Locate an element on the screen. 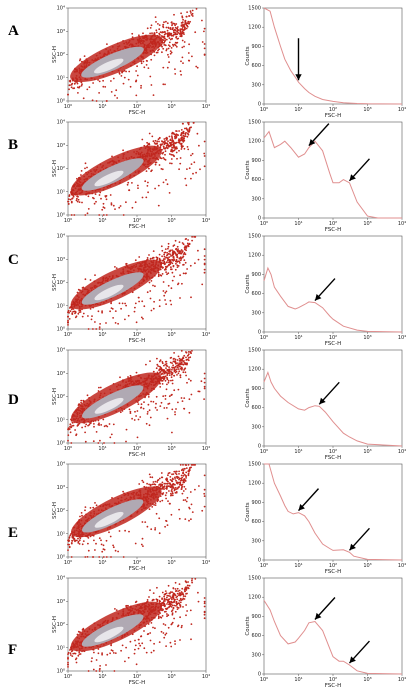 The height and width of the screenshot is (687, 413). x-axis-label: FSC-H is located at coordinates (137, 683).